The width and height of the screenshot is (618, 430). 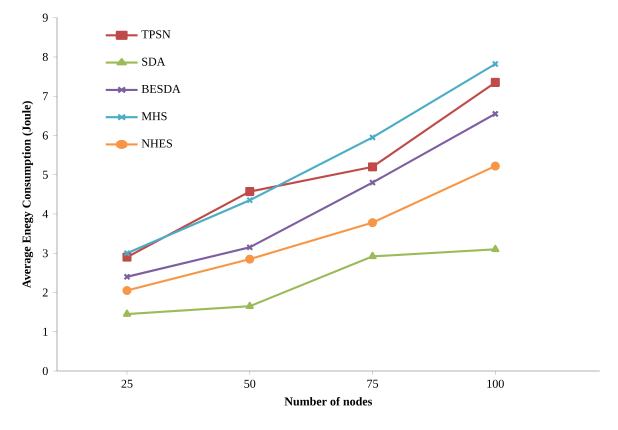 What do you see at coordinates (154, 62) in the screenshot?
I see `legend-label: SDA` at bounding box center [154, 62].